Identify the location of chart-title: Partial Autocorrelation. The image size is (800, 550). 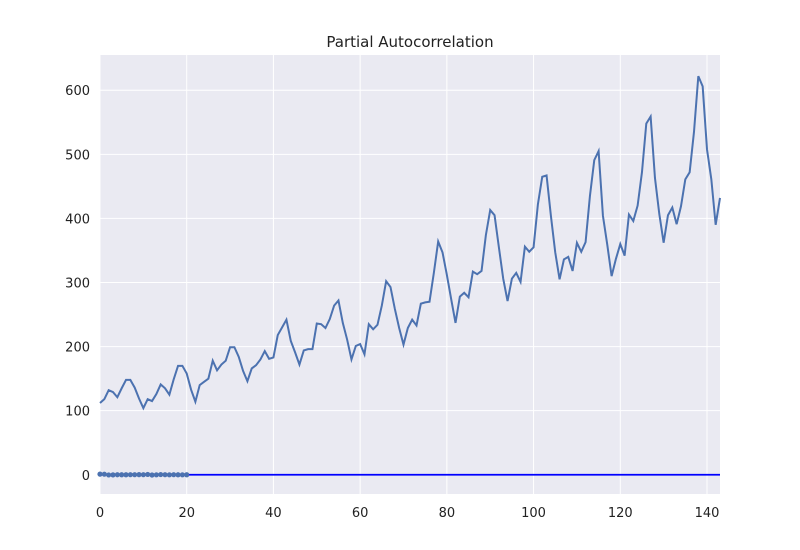
(409, 42).